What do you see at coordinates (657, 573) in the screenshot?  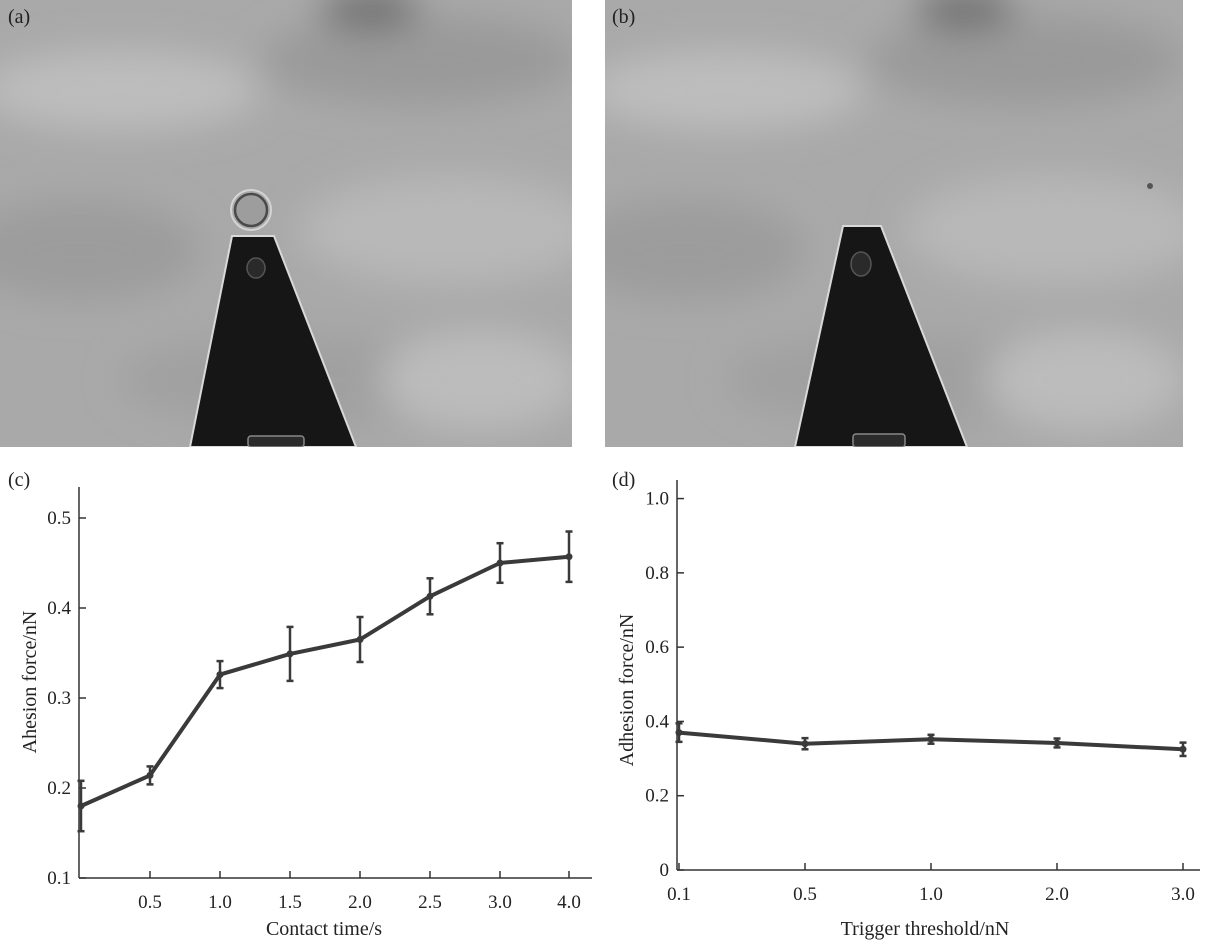 I see `y-tick-label: 0.8` at bounding box center [657, 573].